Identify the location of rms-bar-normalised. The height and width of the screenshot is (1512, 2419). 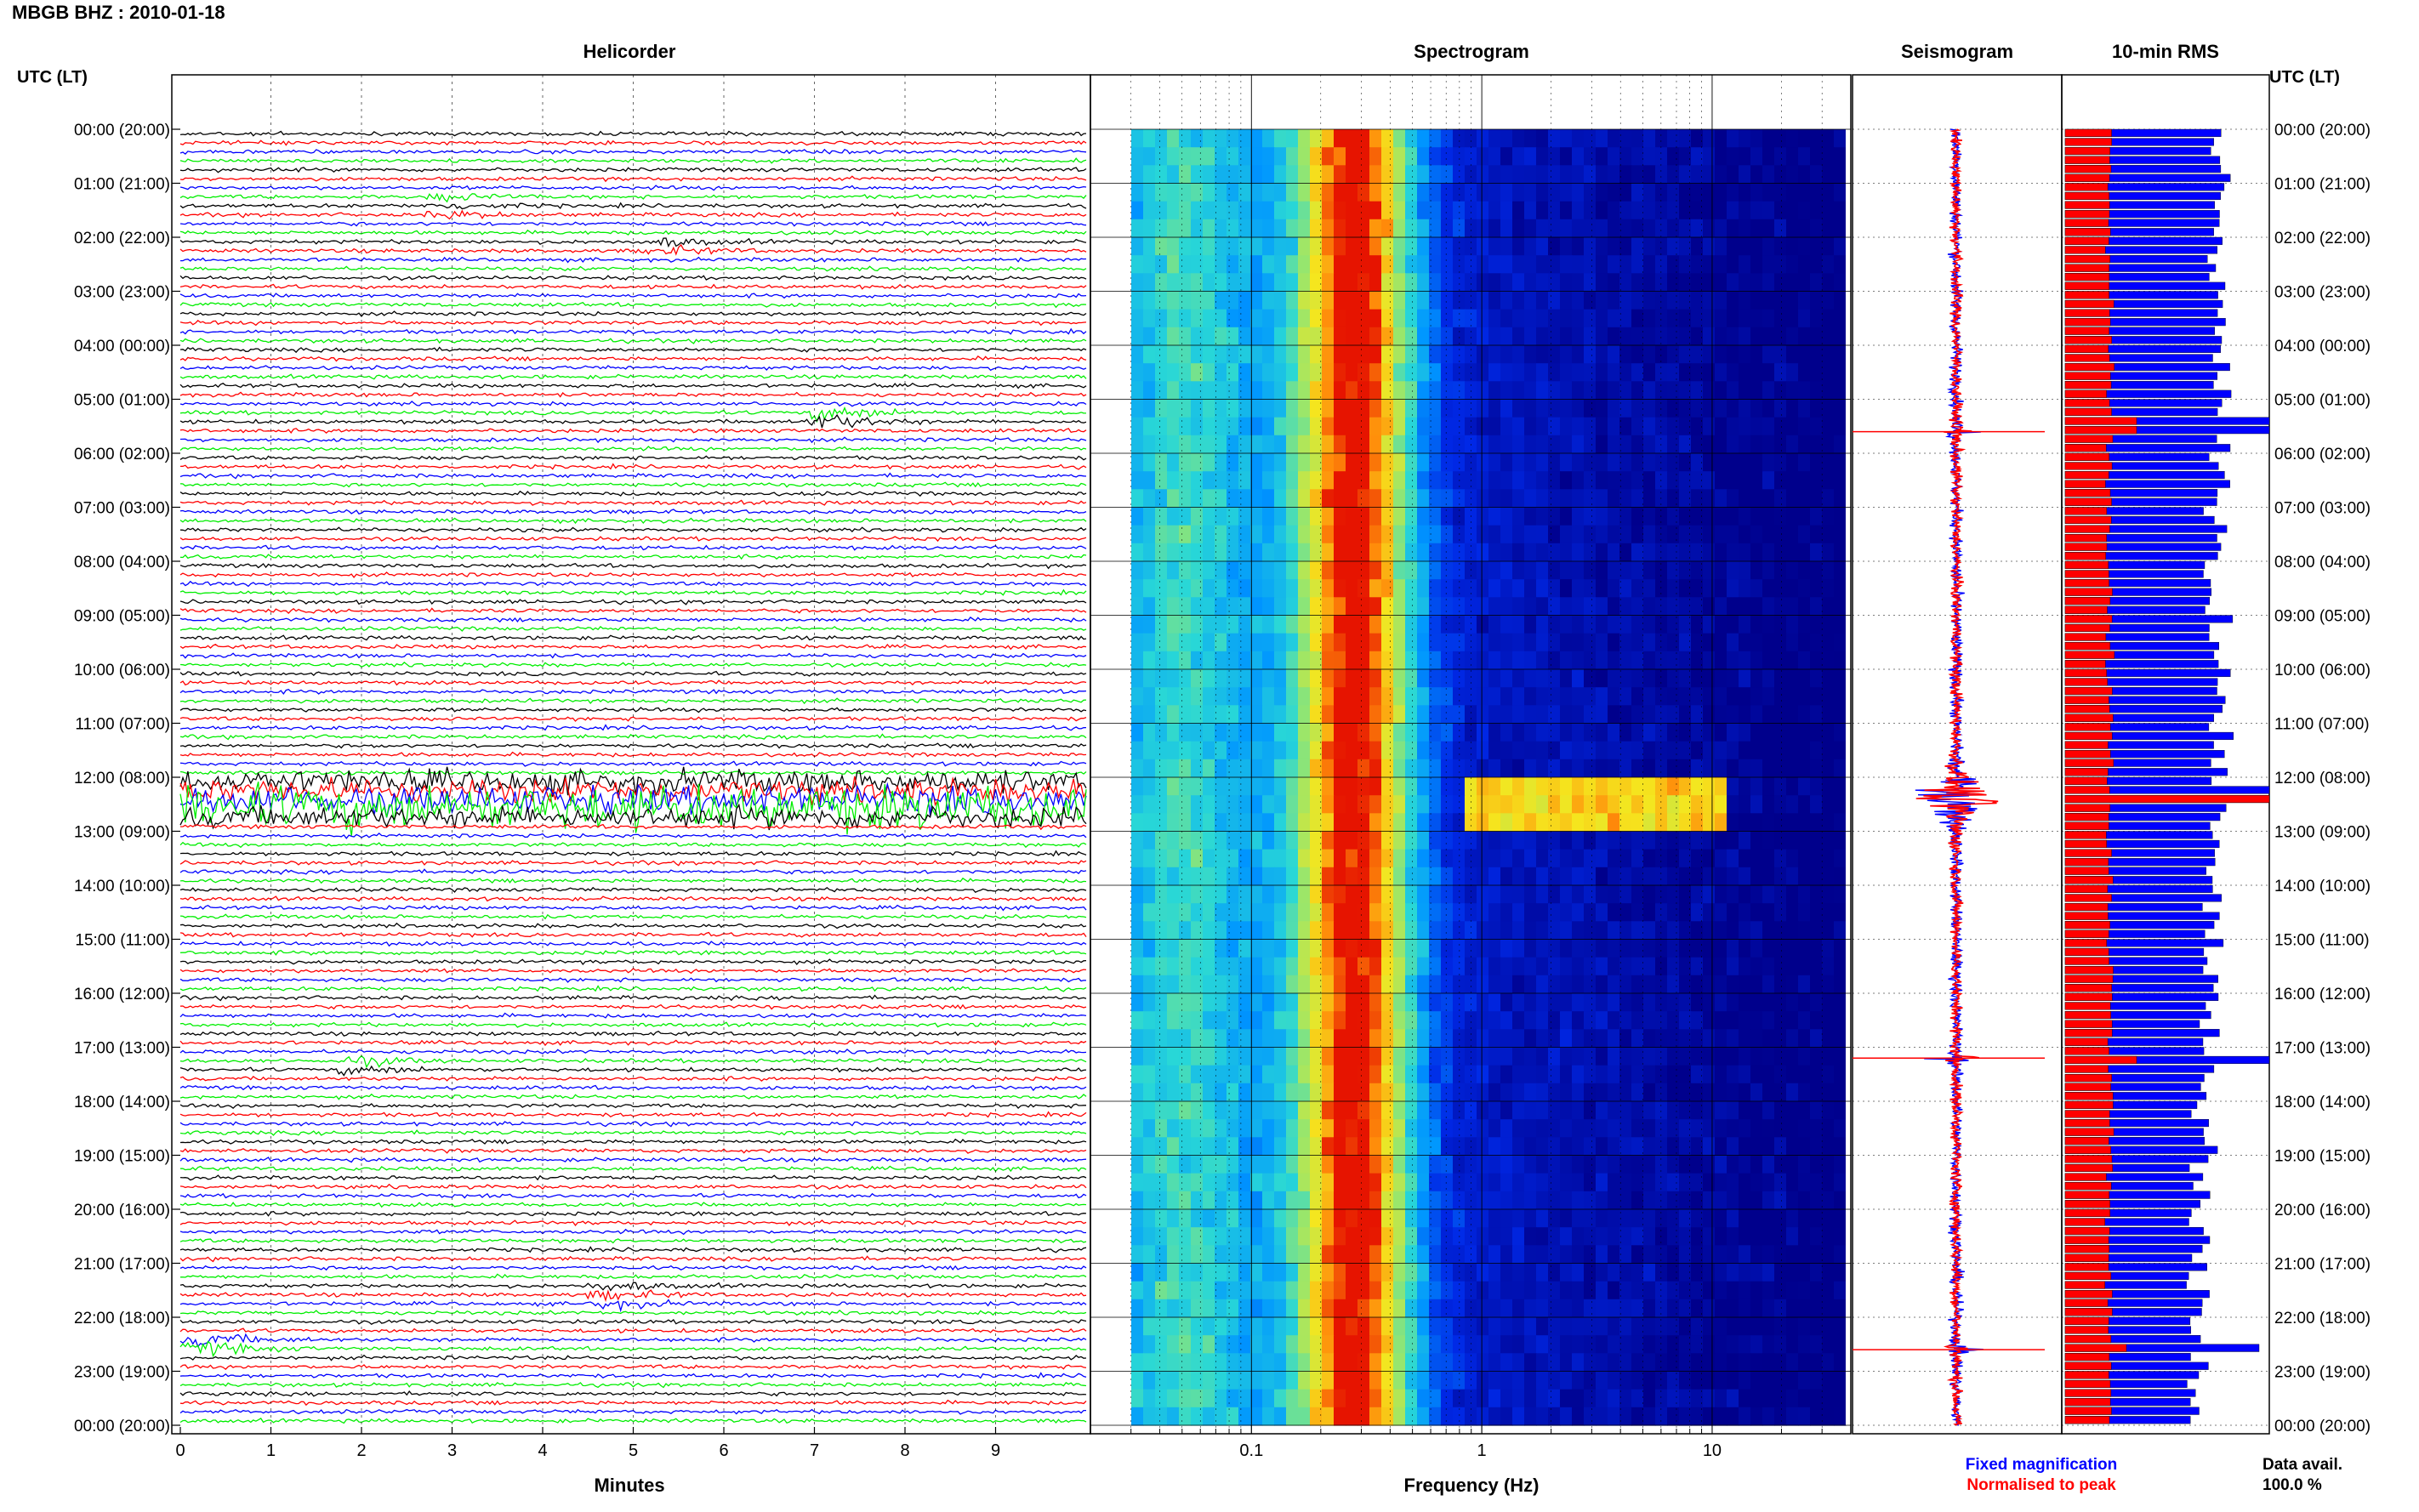
(2086, 240).